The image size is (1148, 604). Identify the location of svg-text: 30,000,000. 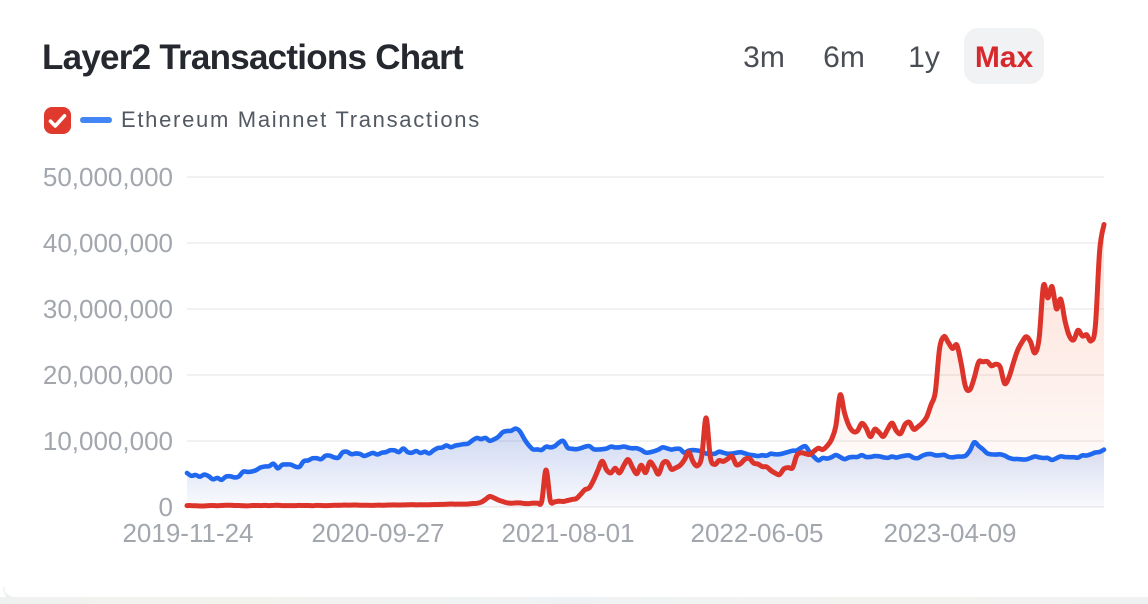
(108, 309).